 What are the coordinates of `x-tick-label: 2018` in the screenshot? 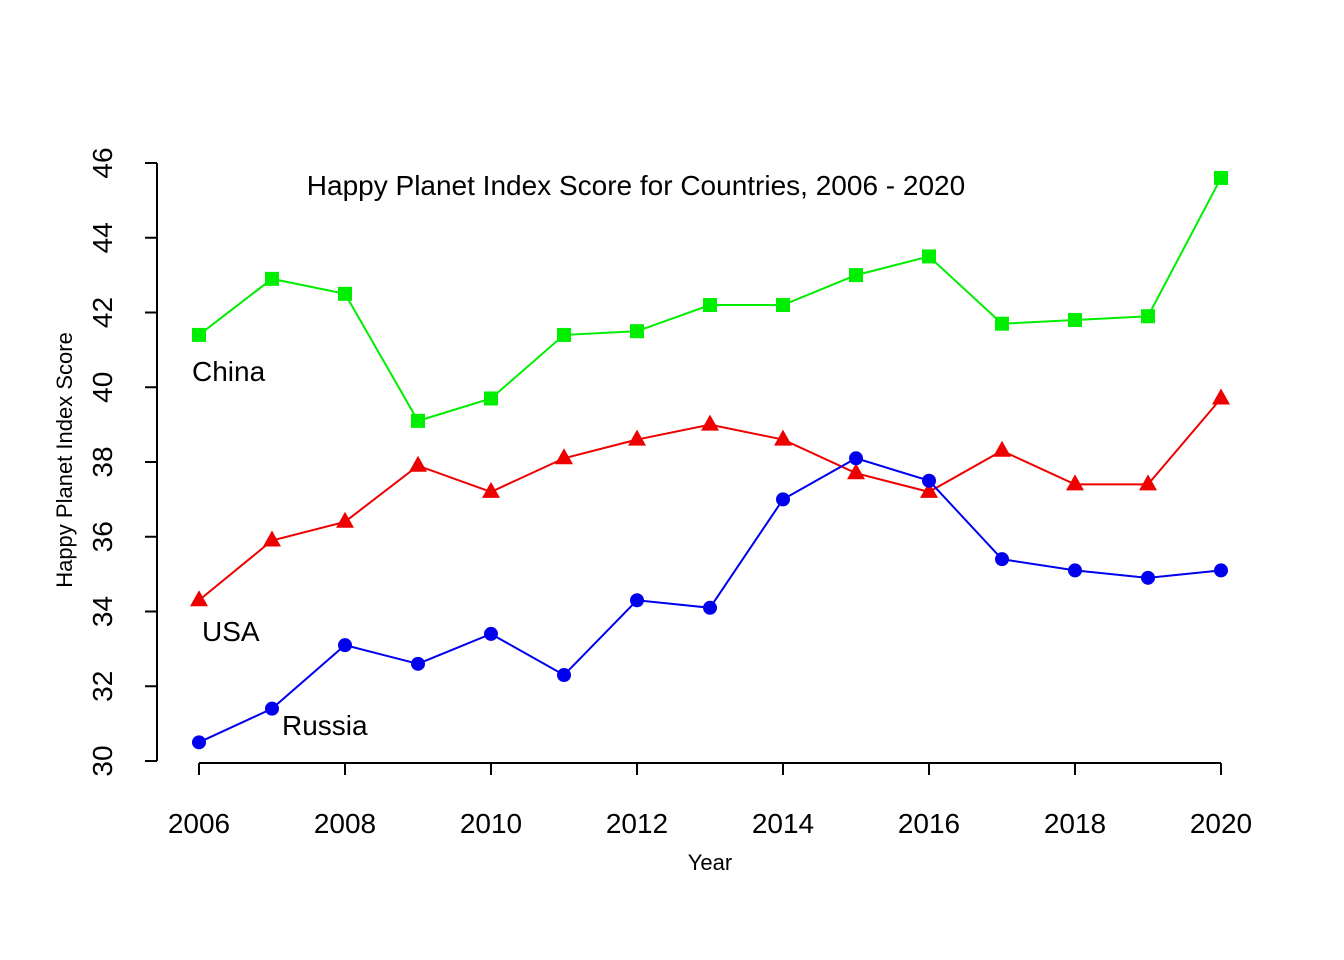 It's located at (1075, 823).